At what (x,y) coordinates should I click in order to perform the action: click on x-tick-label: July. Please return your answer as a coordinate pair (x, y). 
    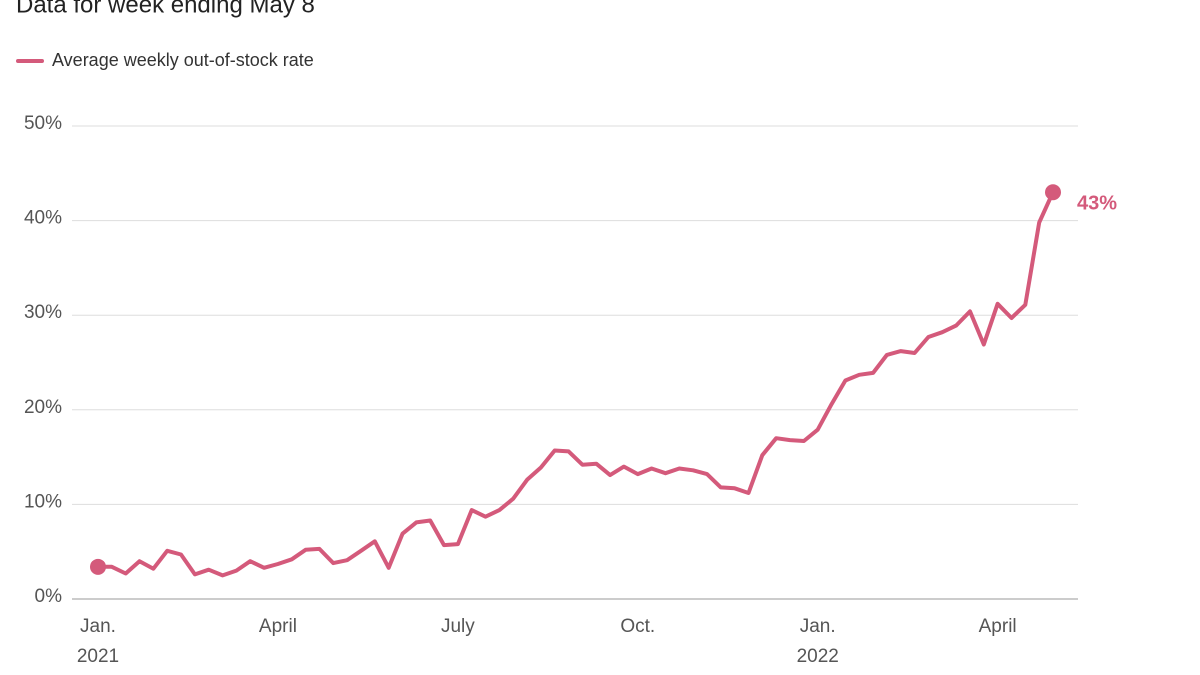
    Looking at the image, I should click on (458, 626).